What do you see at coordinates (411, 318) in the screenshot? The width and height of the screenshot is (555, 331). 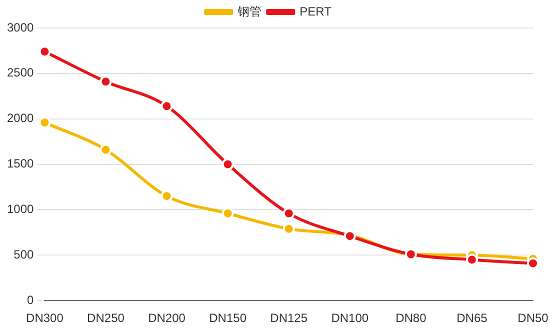 I see `x-tick-label: DN80` at bounding box center [411, 318].